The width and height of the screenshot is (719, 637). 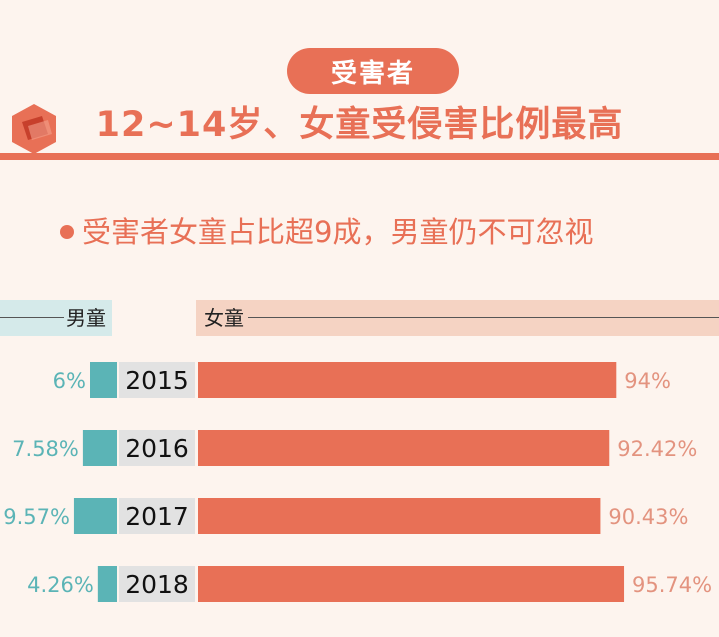 I want to click on year-label: 2017, so click(x=157, y=516).